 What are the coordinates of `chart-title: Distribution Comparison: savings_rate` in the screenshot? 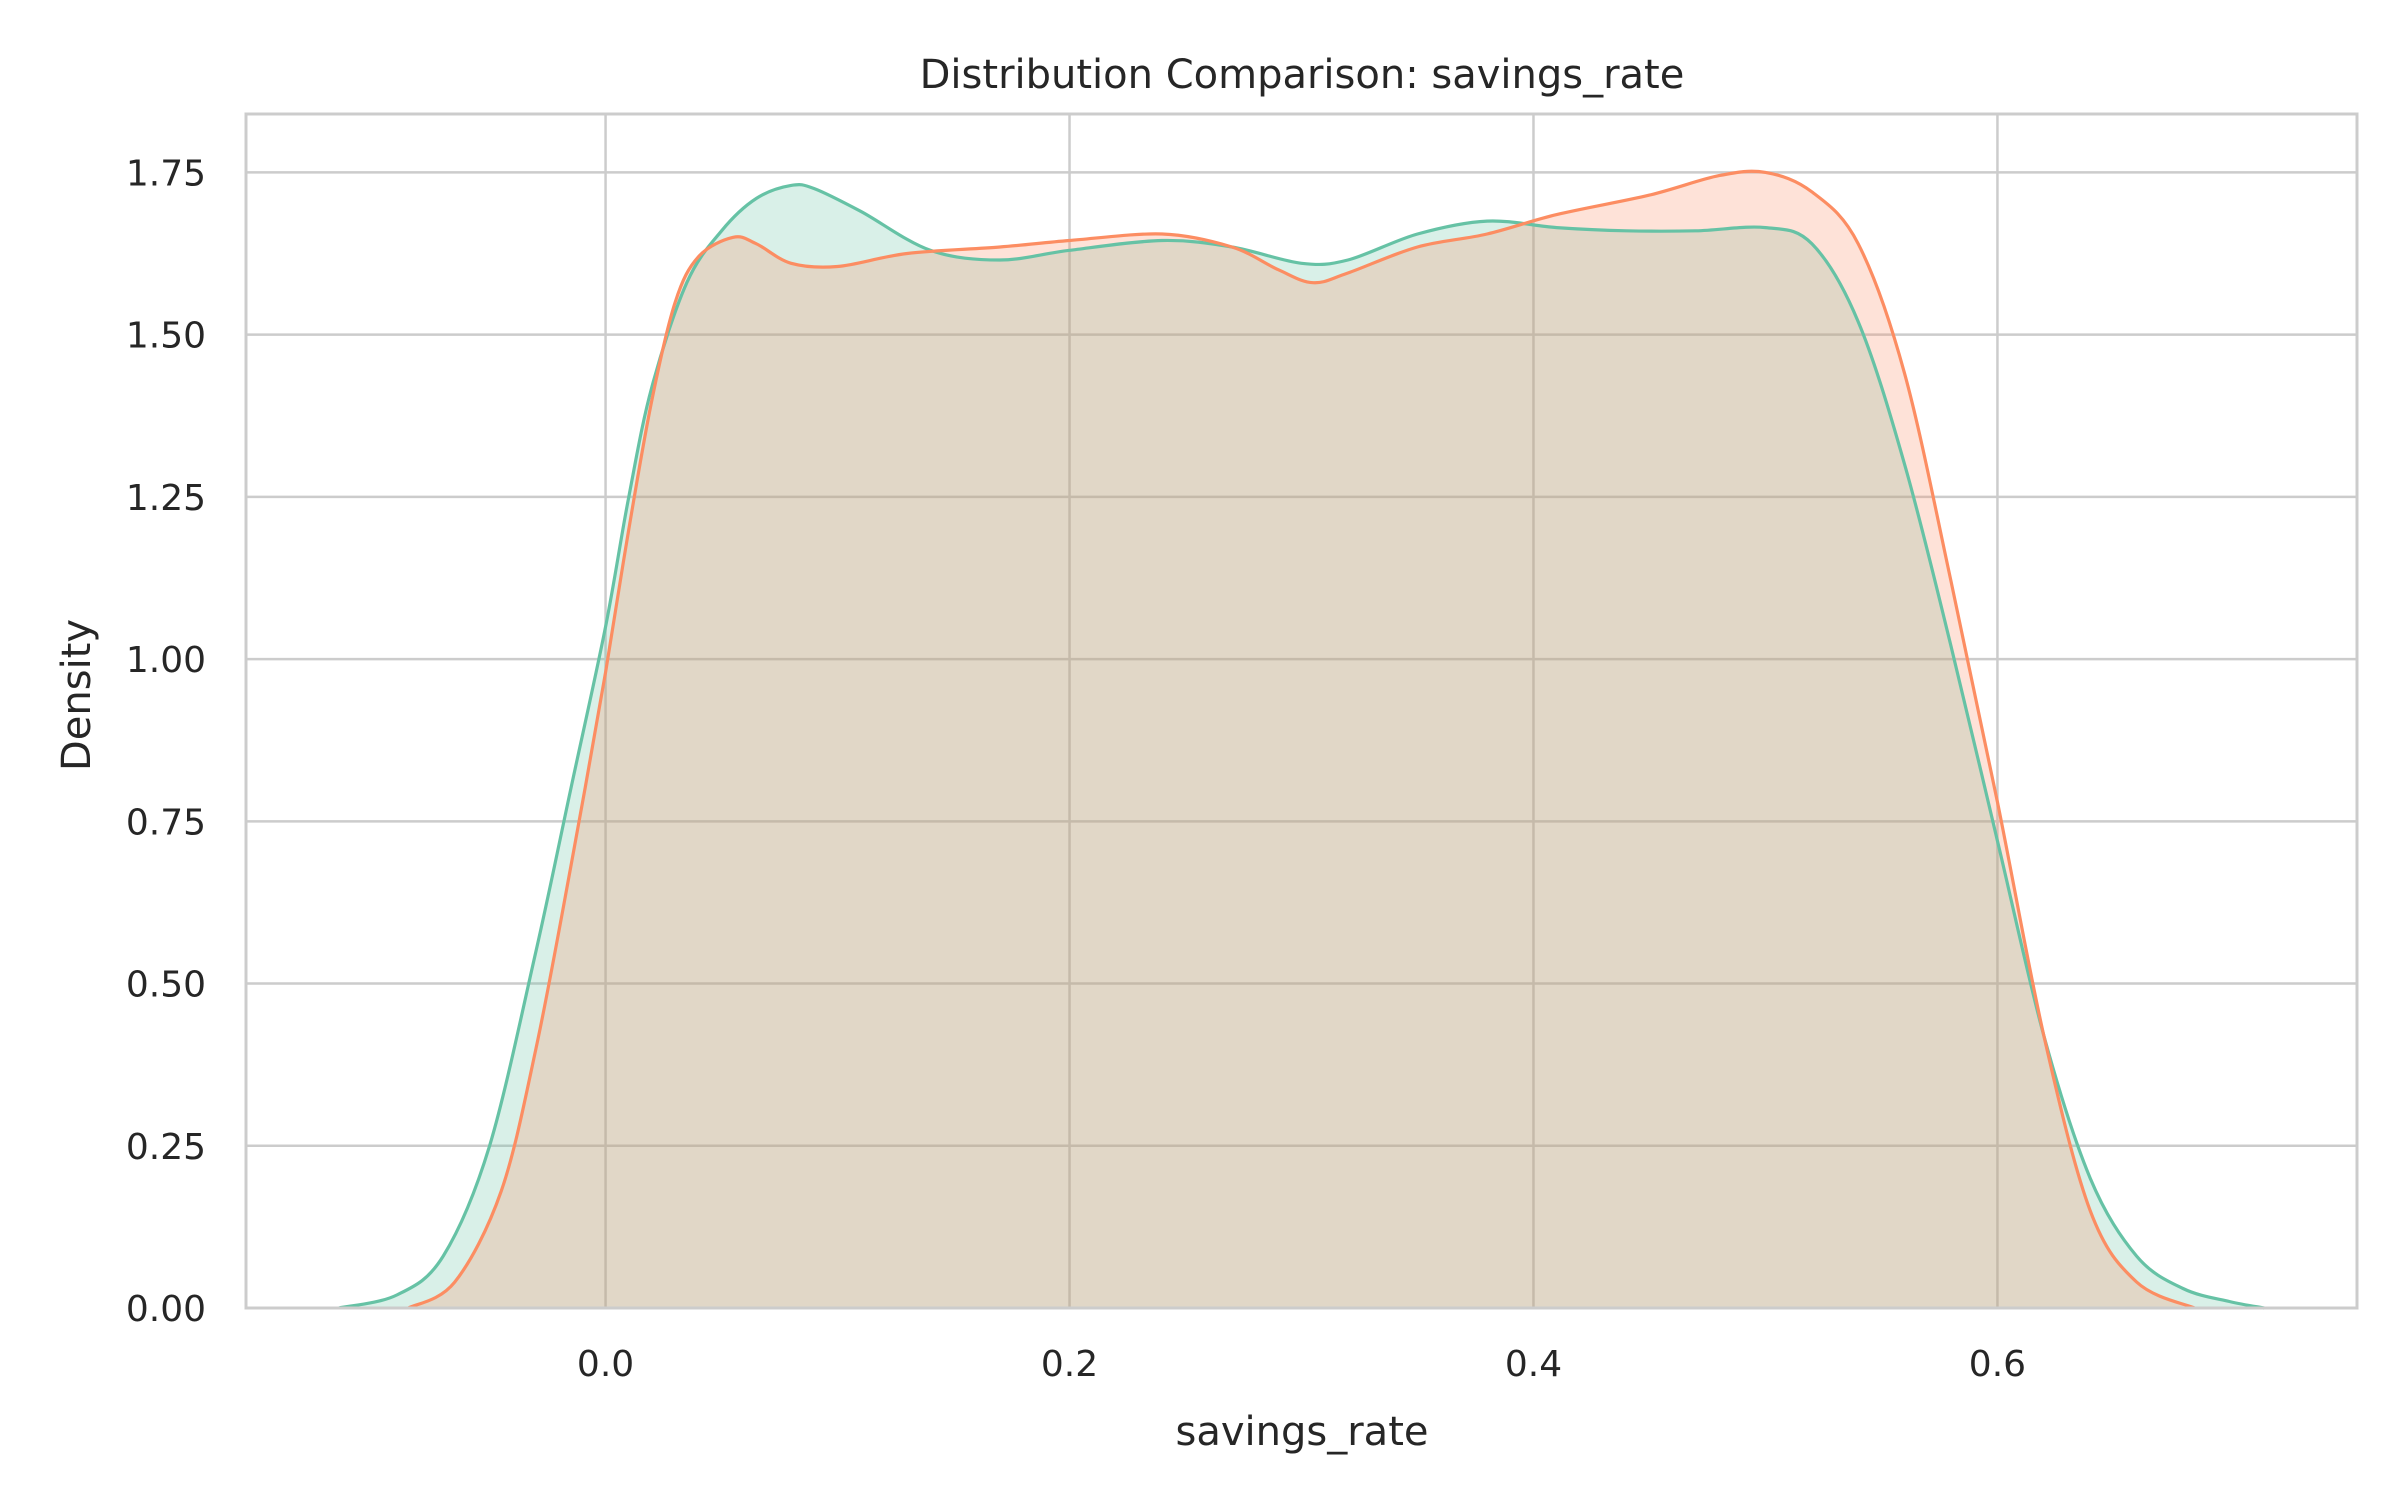 It's located at (1302, 75).